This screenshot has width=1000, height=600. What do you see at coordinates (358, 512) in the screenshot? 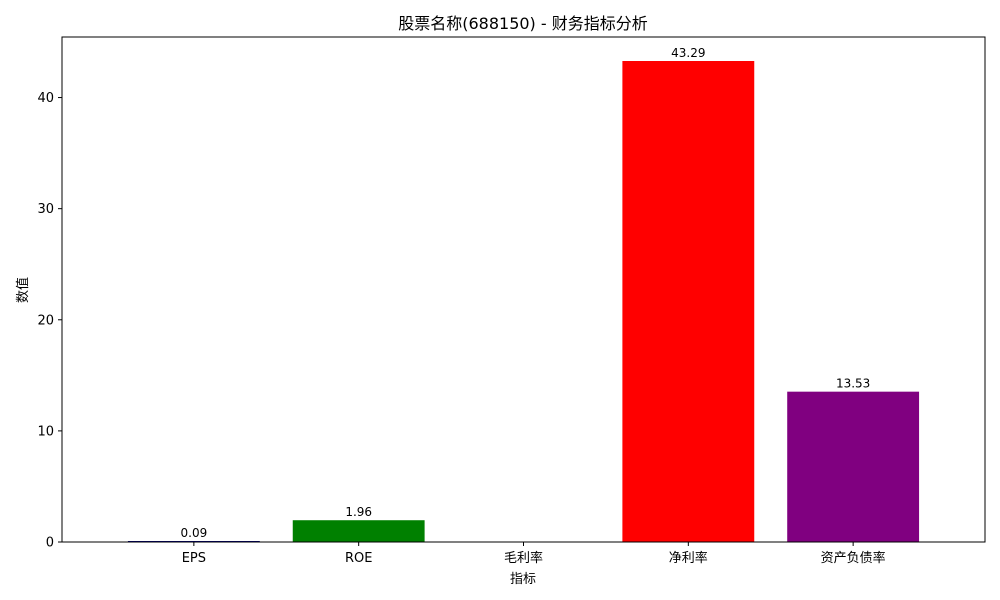
I see `data-label-1: 1.96` at bounding box center [358, 512].